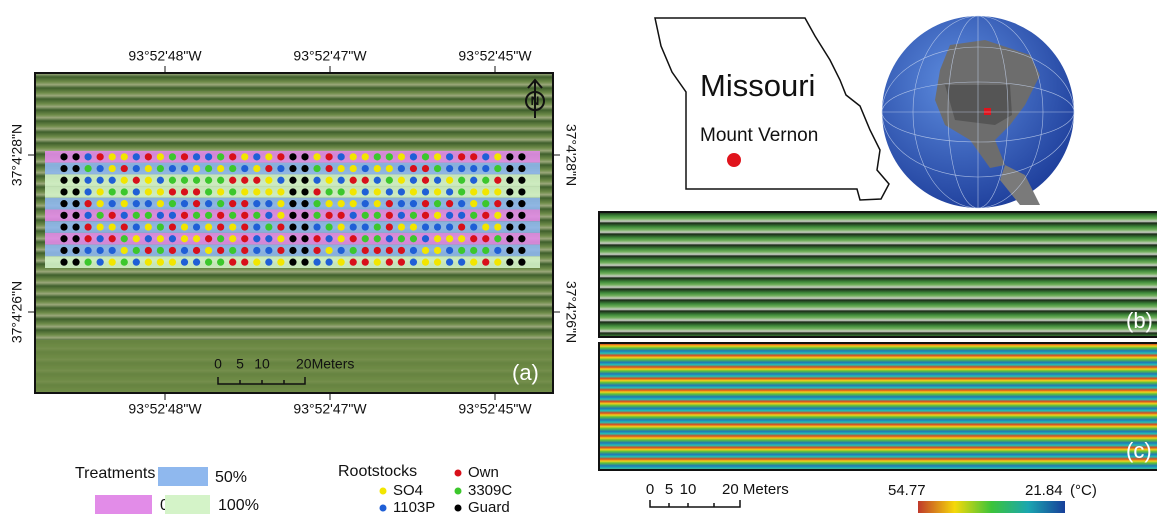 The height and width of the screenshot is (515, 1157). I want to click on site-marker, so click(734, 160).